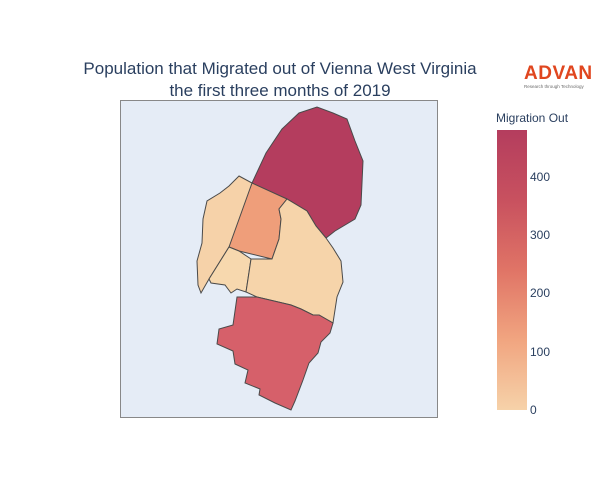 The width and height of the screenshot is (600, 500). What do you see at coordinates (280, 90) in the screenshot?
I see `title-line-2: the first three months of 2019` at bounding box center [280, 90].